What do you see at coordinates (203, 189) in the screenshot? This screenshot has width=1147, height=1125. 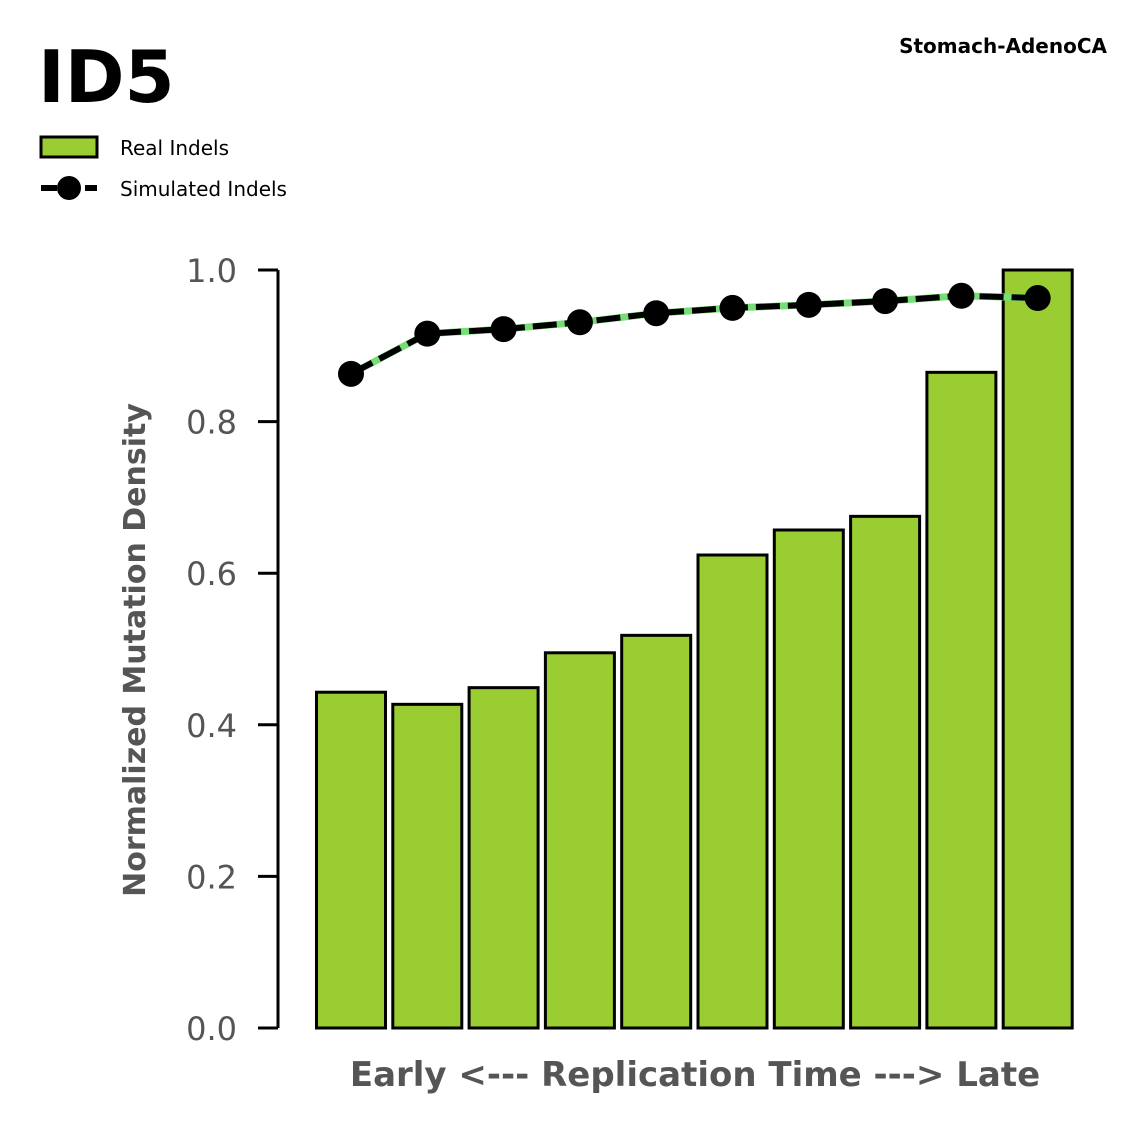 I see `legend-label-simulated: Simulated Indels` at bounding box center [203, 189].